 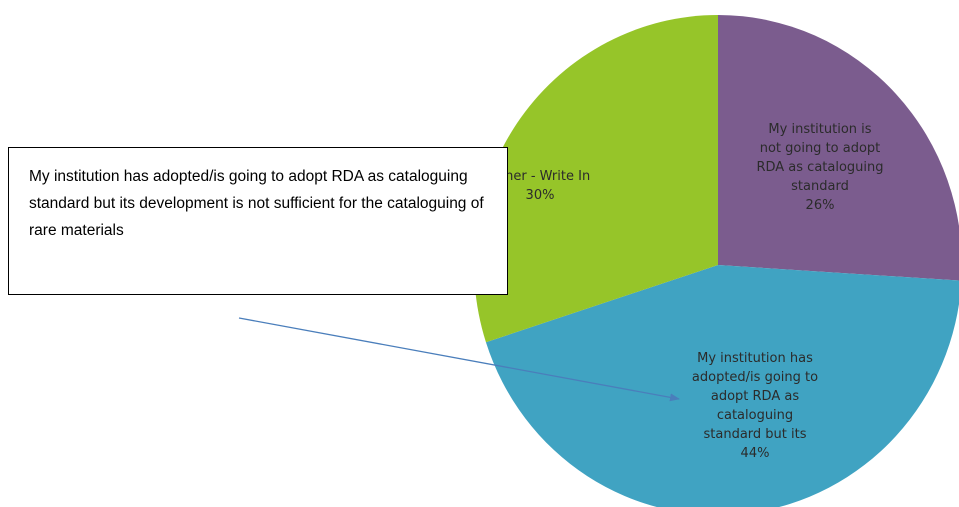 I want to click on slice-label-line: 30%, so click(x=540, y=195).